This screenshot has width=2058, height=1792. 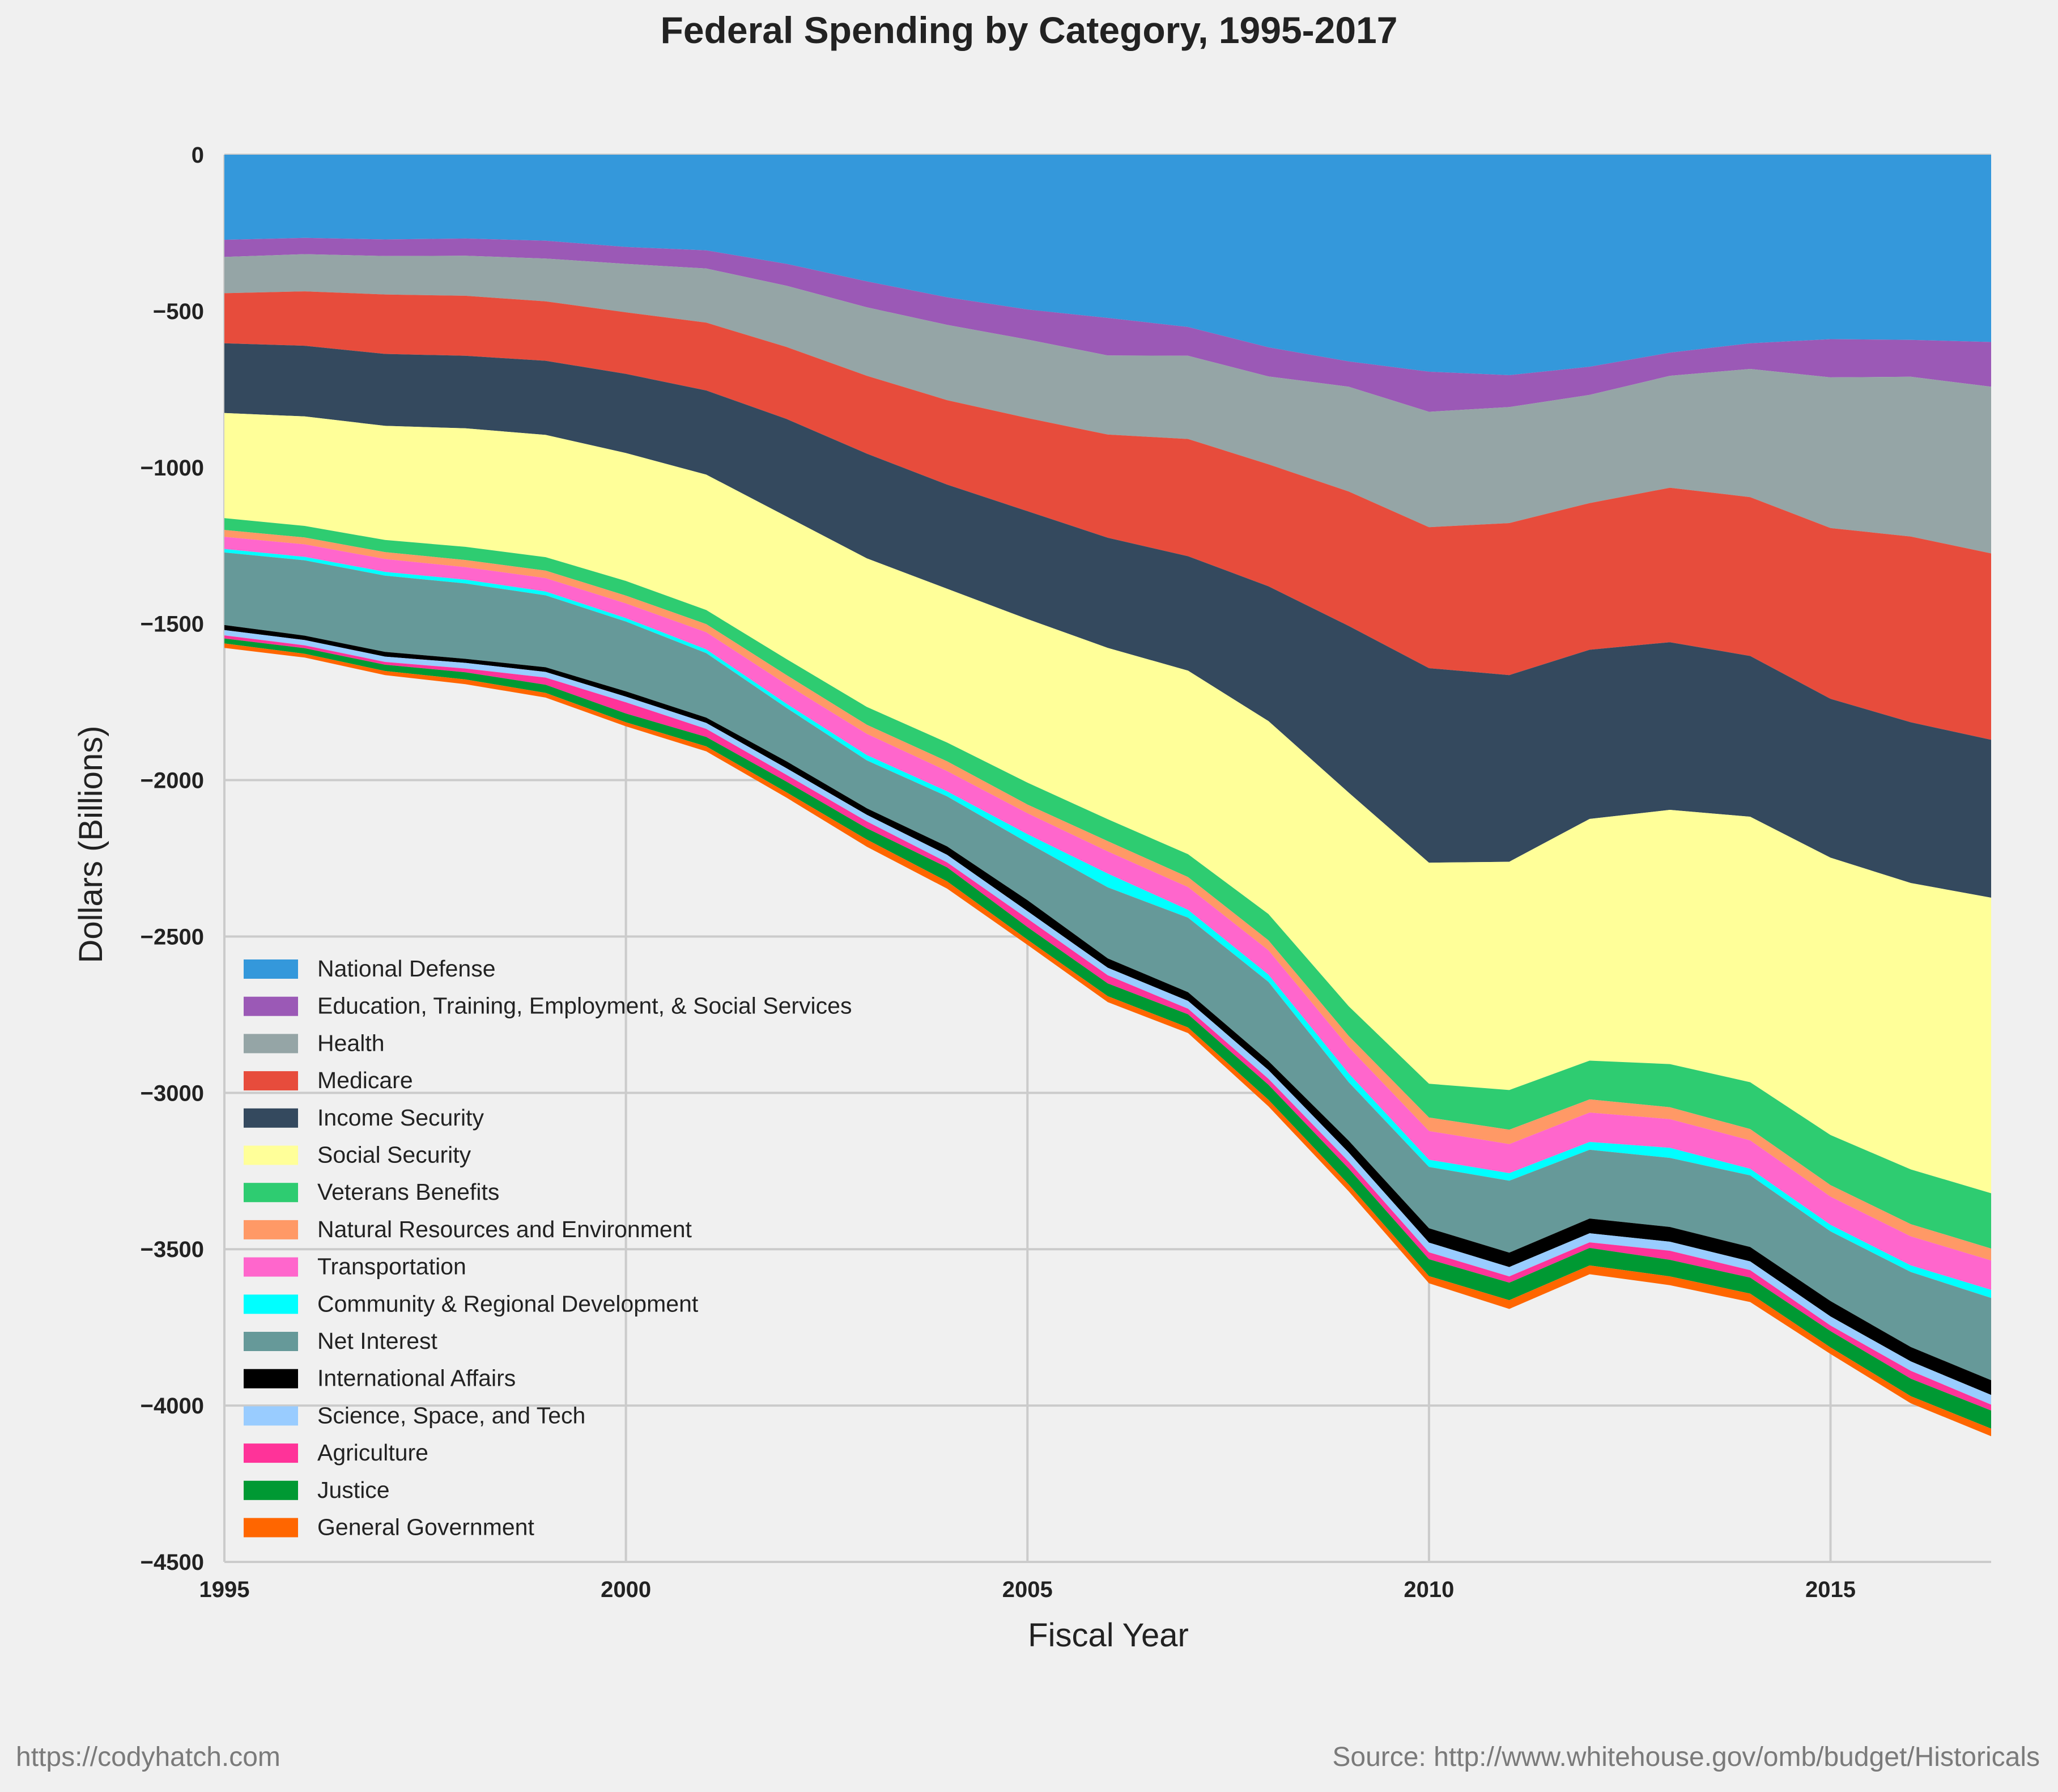 What do you see at coordinates (1108, 1636) in the screenshot?
I see `x-axis-label: Fiscal Year` at bounding box center [1108, 1636].